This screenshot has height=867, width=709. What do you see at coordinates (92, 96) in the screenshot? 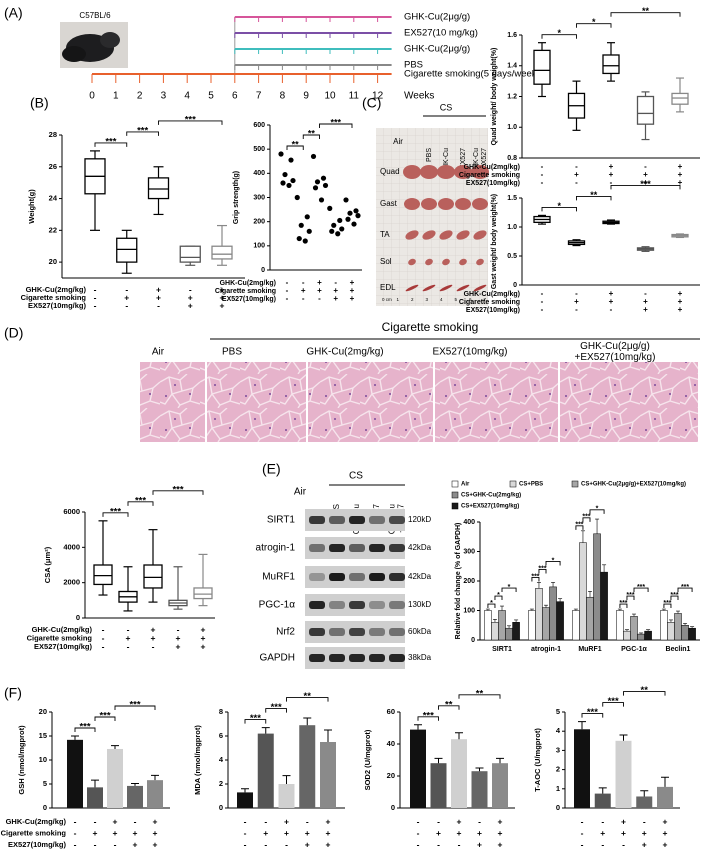
I see `week-label: 0` at bounding box center [92, 96].